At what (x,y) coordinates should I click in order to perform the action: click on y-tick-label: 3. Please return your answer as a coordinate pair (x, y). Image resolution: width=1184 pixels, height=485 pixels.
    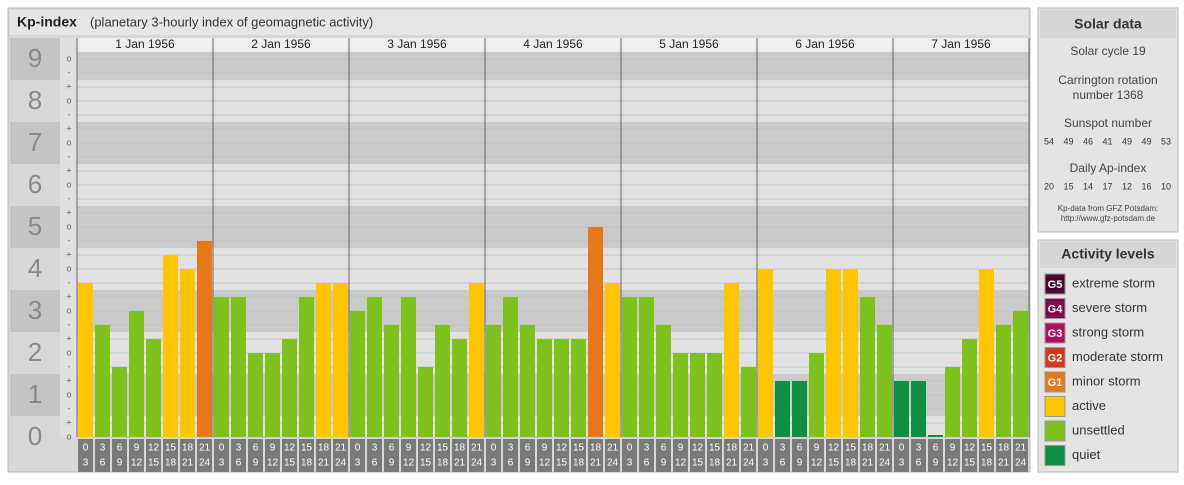
    Looking at the image, I should click on (35, 310).